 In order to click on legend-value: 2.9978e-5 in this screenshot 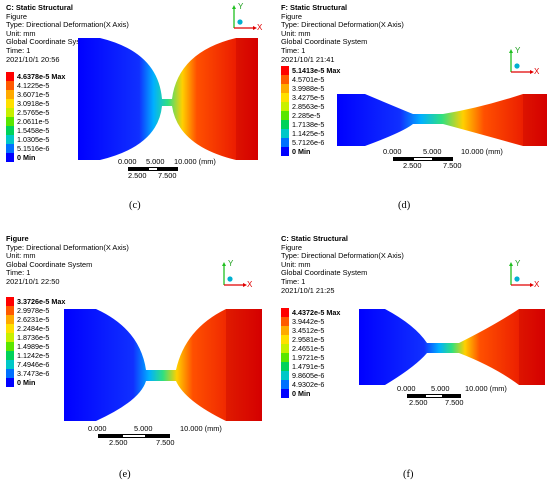, I will do `click(33, 310)`.